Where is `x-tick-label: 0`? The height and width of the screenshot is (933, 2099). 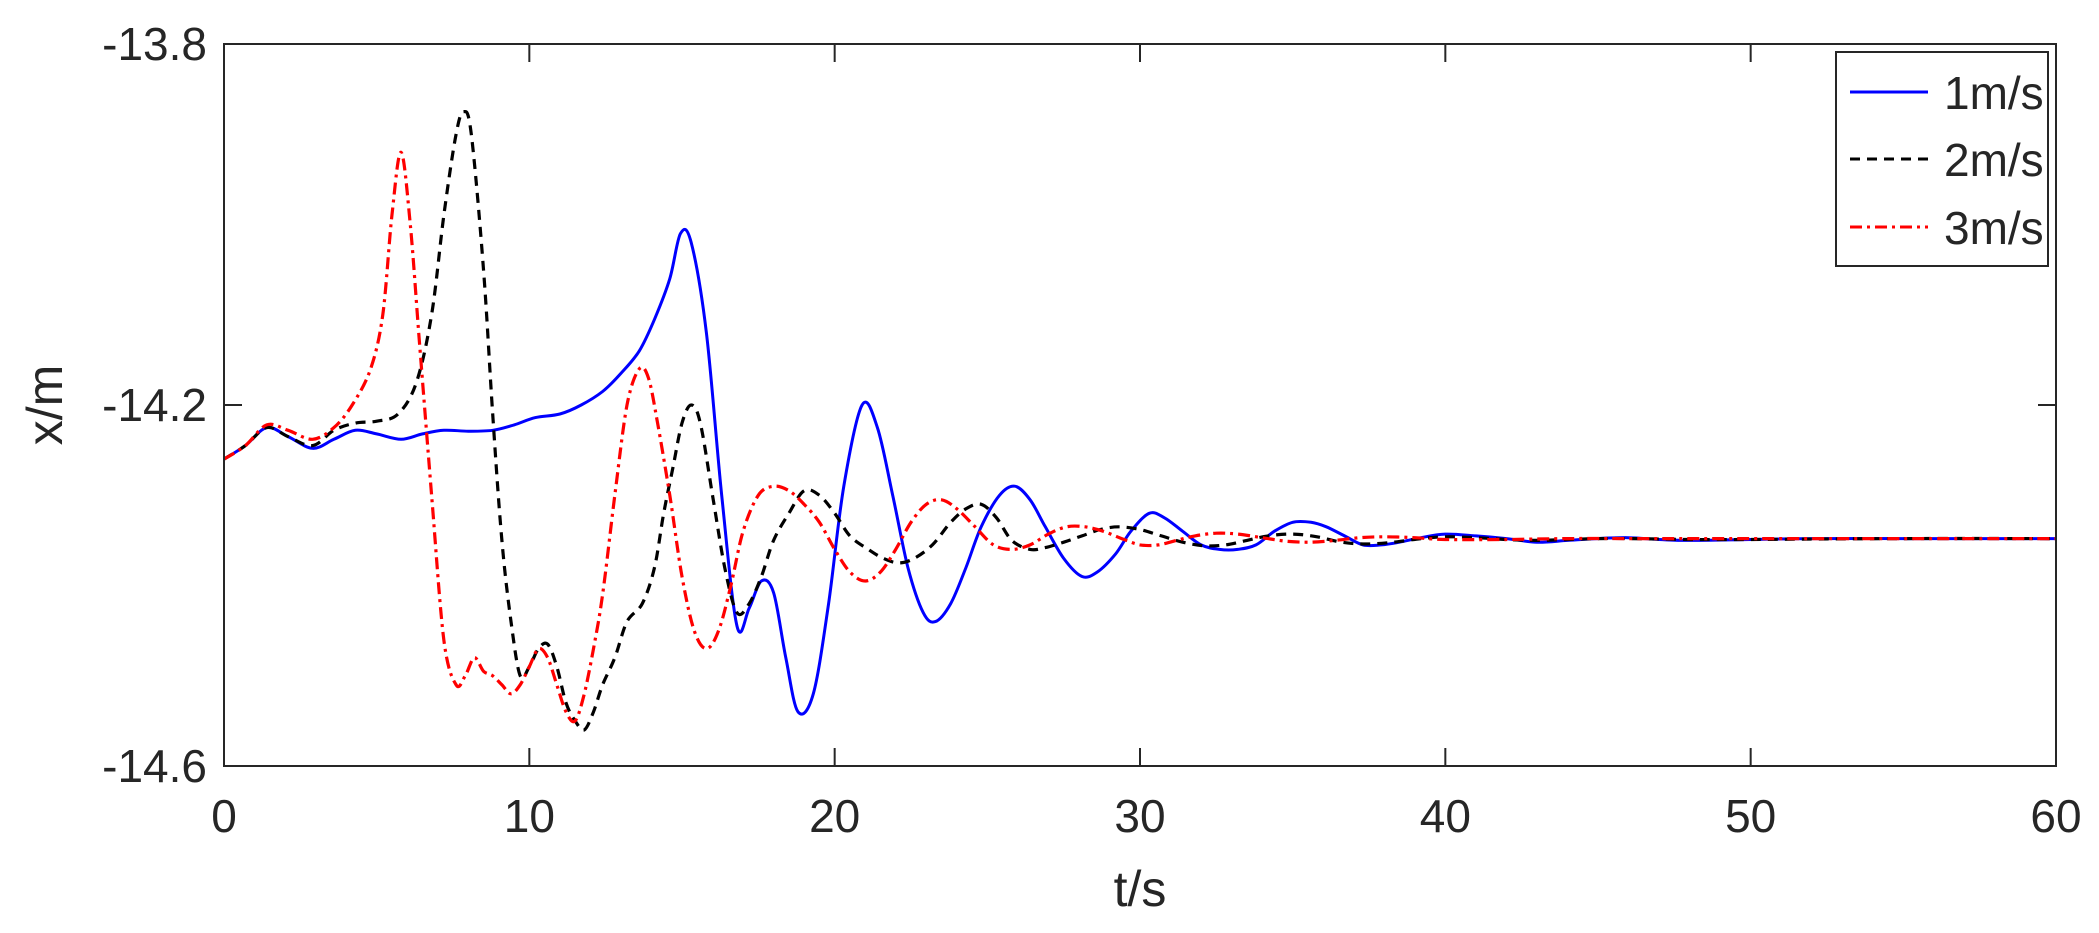
x-tick-label: 0 is located at coordinates (224, 816).